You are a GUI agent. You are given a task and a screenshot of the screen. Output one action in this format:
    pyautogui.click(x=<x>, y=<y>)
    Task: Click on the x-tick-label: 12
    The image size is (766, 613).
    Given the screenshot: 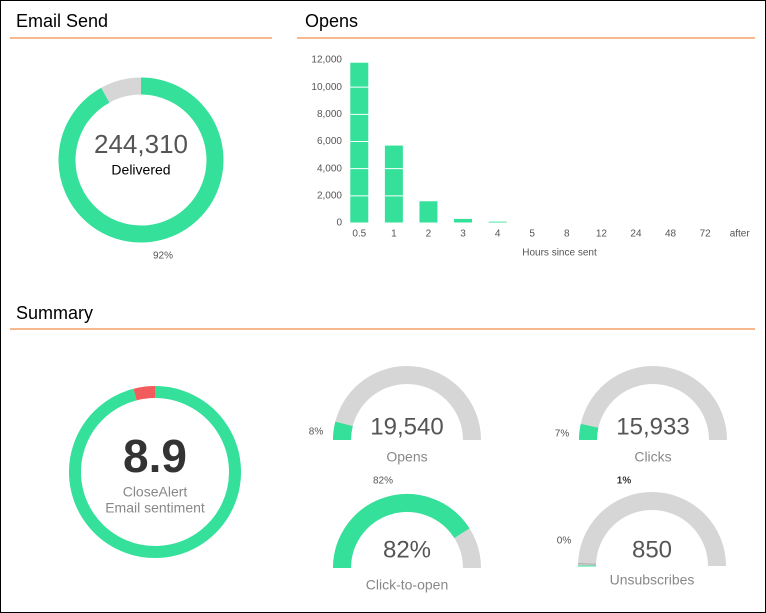 What is the action you would take?
    pyautogui.click(x=602, y=234)
    